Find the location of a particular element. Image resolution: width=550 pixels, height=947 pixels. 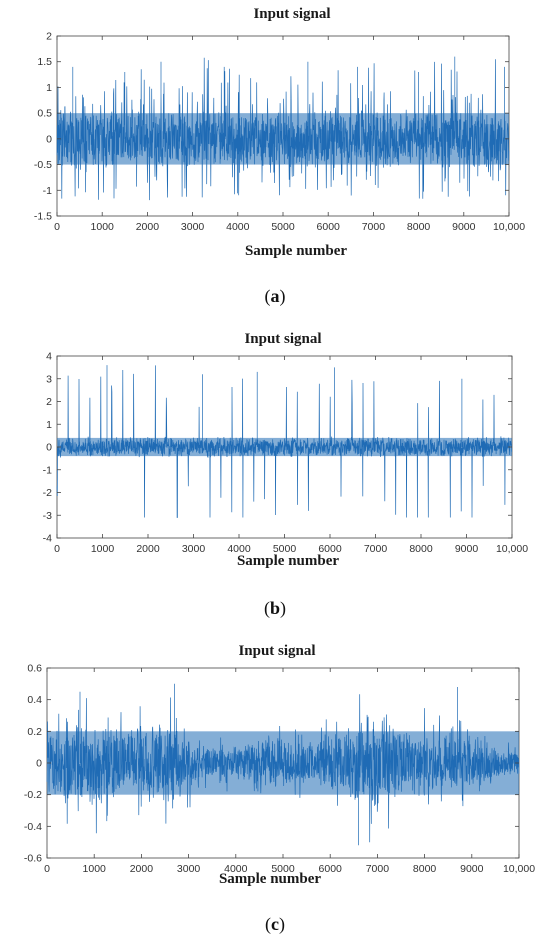

y-tick-label: 0.4 is located at coordinates (34, 700).